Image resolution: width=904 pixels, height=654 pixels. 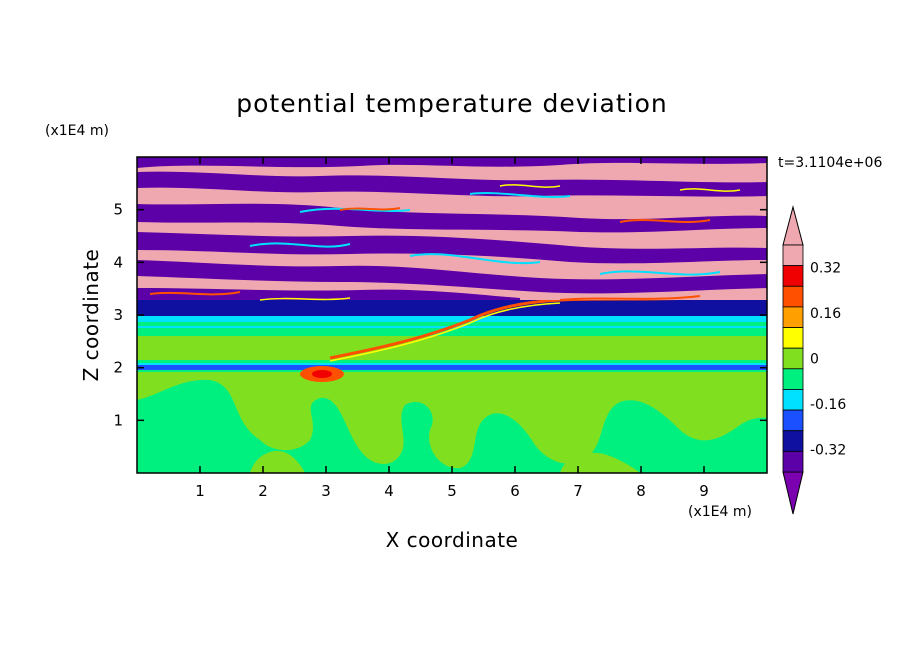 I want to click on y-tick-label: 3, so click(x=118, y=315).